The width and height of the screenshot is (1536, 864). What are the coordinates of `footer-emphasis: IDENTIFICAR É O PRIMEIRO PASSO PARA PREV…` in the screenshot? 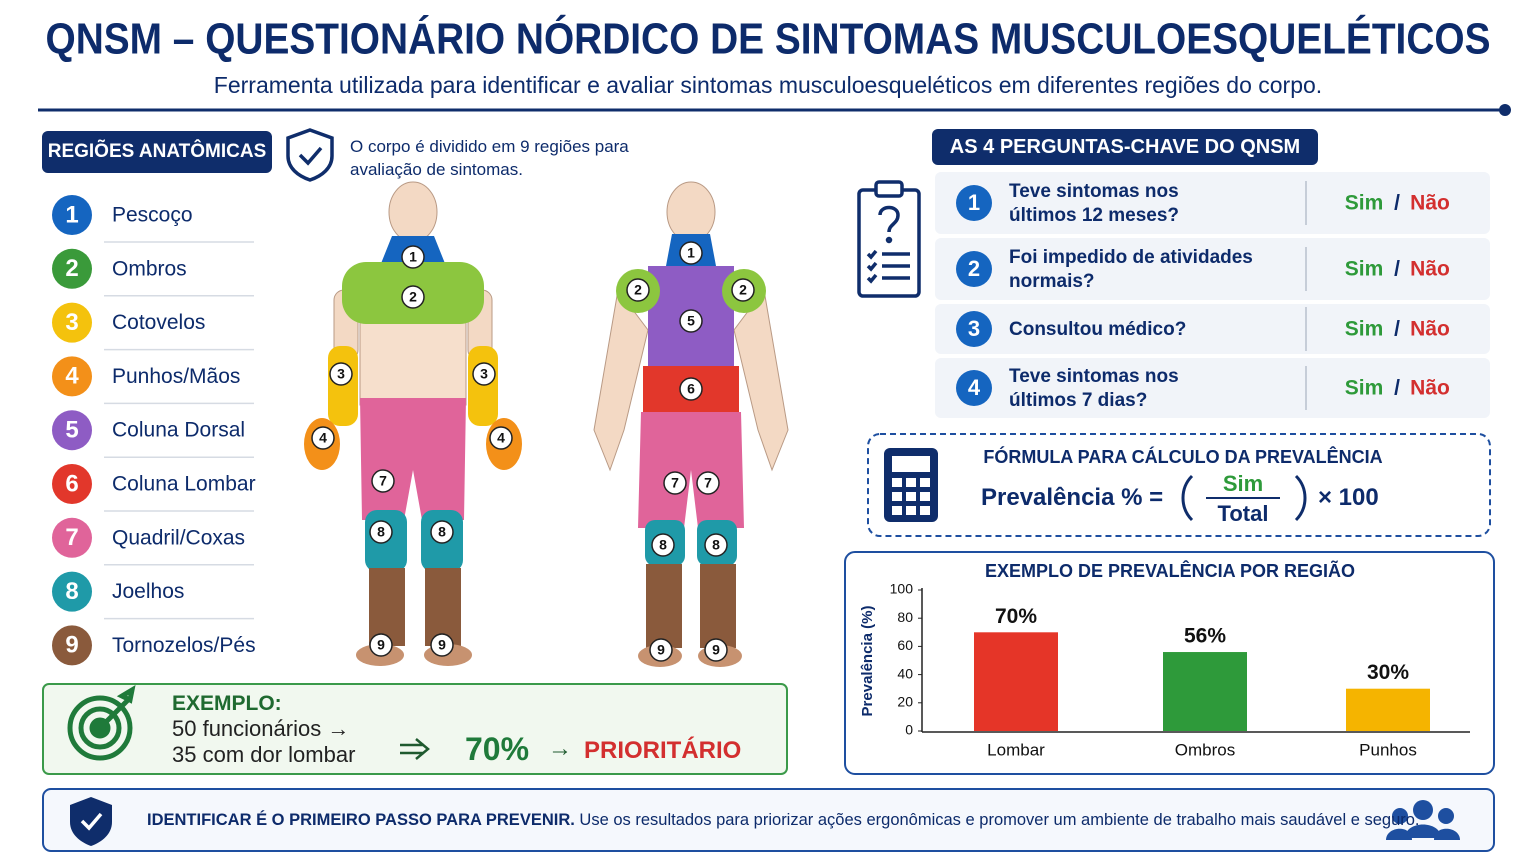 It's located at (361, 820).